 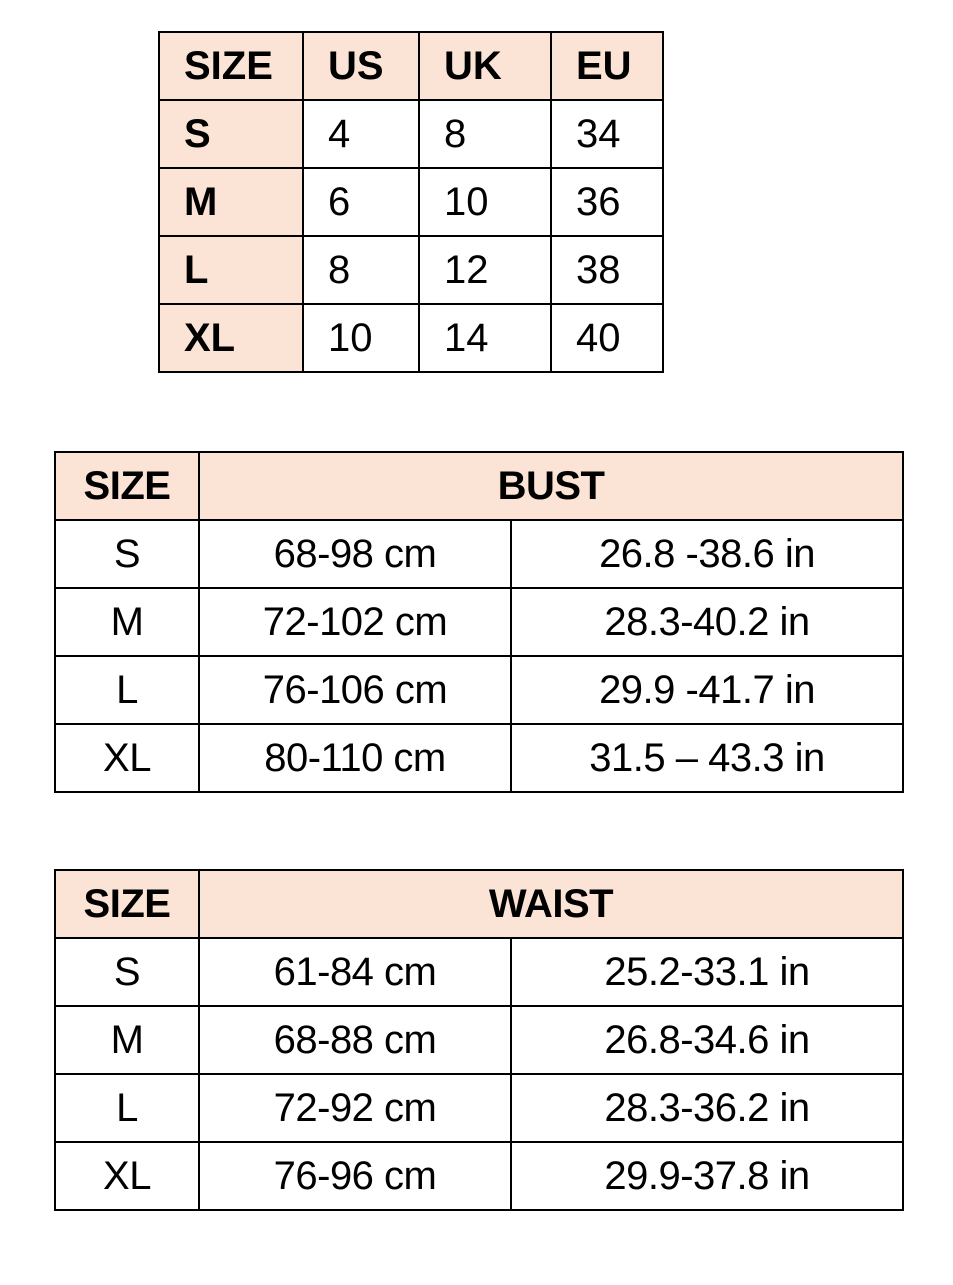 What do you see at coordinates (361, 202) in the screenshot?
I see `size-value: 6` at bounding box center [361, 202].